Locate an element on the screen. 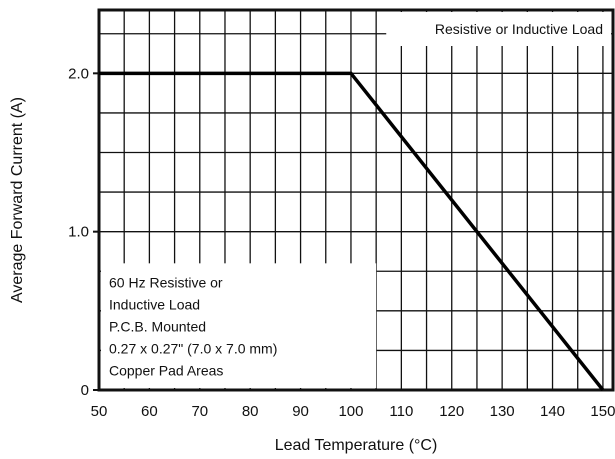 This screenshot has width=615, height=459. x-tick-label: 140 is located at coordinates (552, 411).